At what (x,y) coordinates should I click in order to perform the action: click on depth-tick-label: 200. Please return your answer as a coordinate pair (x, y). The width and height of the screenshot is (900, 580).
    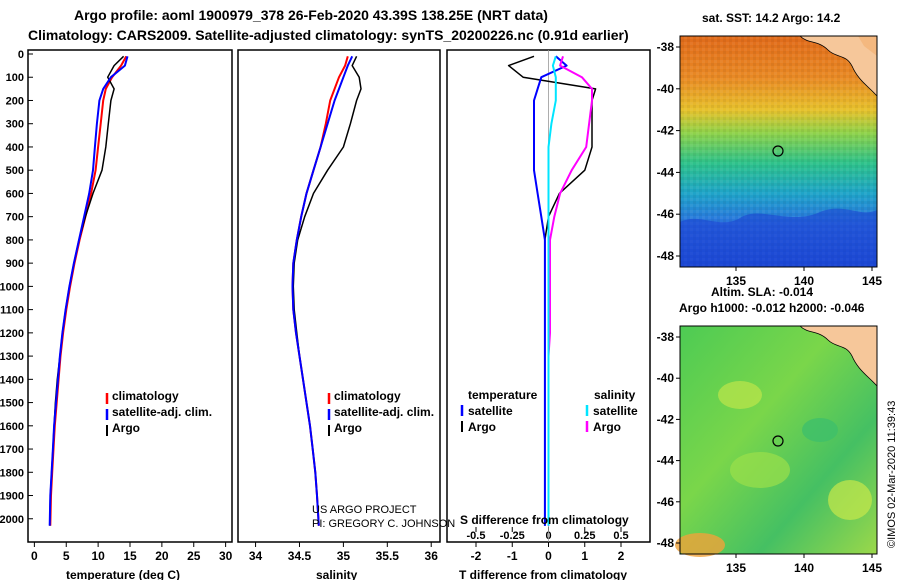
    Looking at the image, I should click on (15, 101).